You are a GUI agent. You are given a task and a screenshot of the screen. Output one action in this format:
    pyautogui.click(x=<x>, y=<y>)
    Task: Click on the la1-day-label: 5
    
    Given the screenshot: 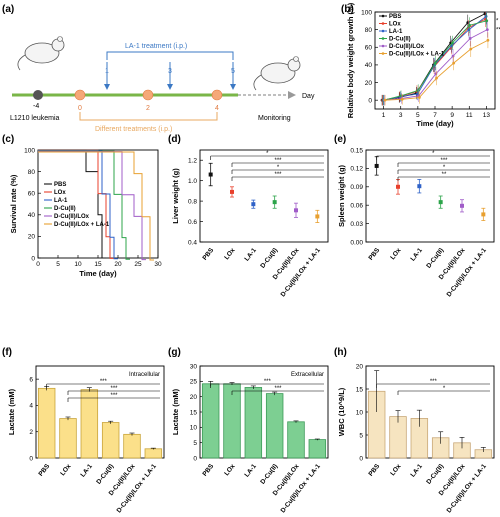 What is the action you would take?
    pyautogui.click(x=233, y=71)
    